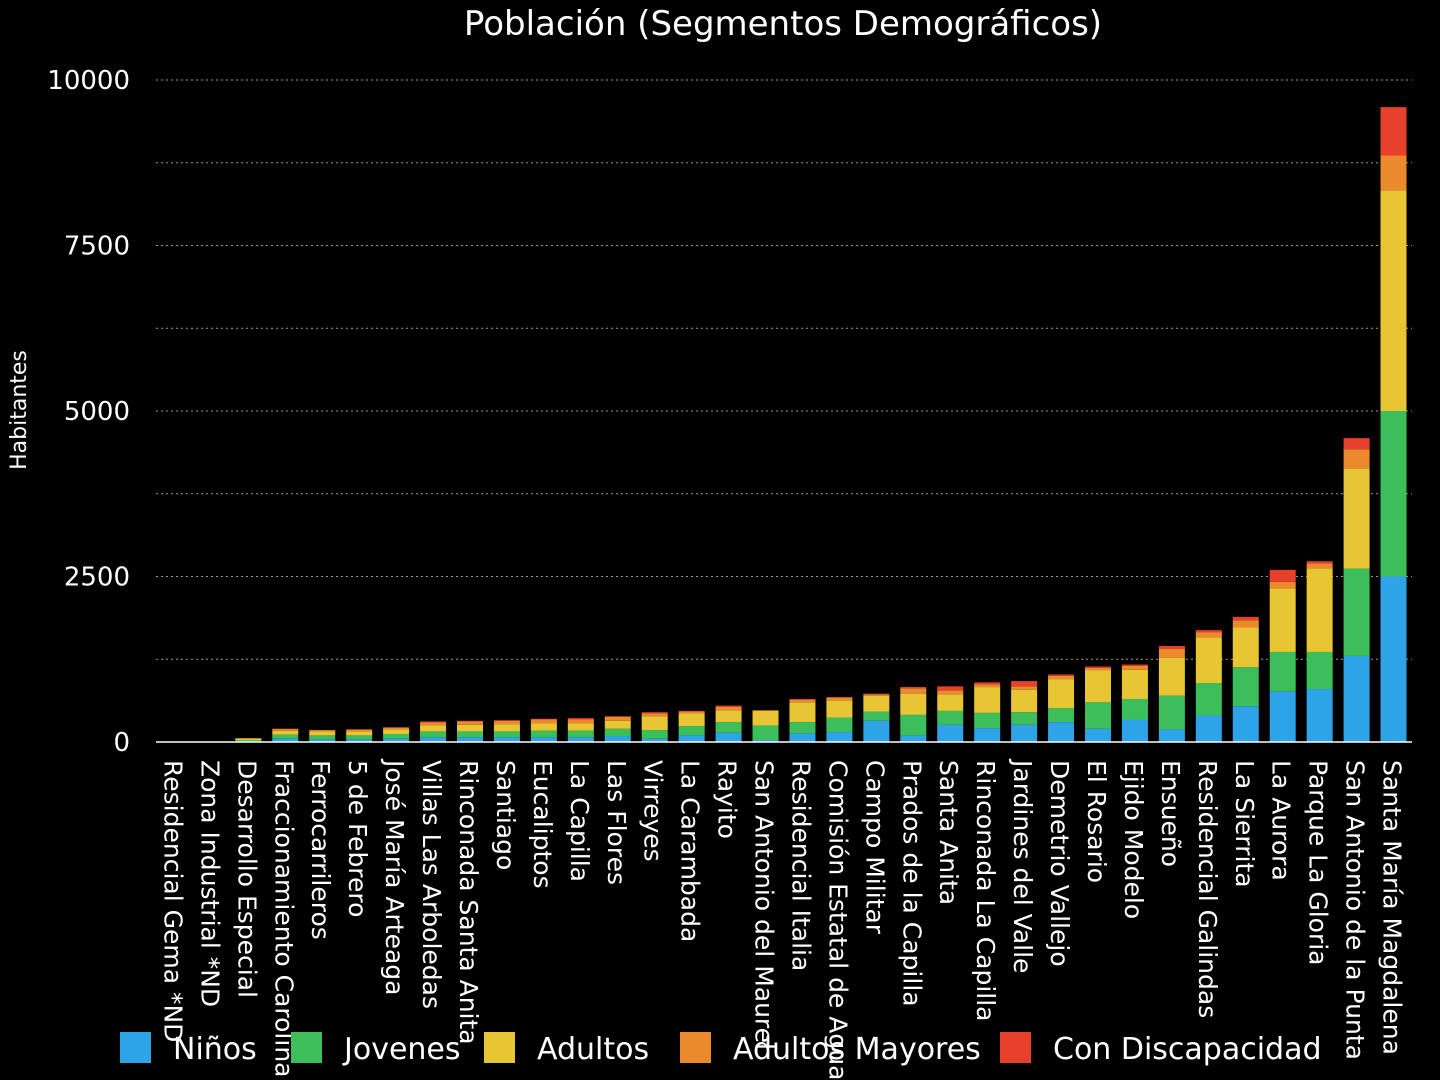 Image resolution: width=1440 pixels, height=1080 pixels. Describe the element at coordinates (1392, 907) in the screenshot. I see `x-tick-label: Santa María Magdalena` at that location.